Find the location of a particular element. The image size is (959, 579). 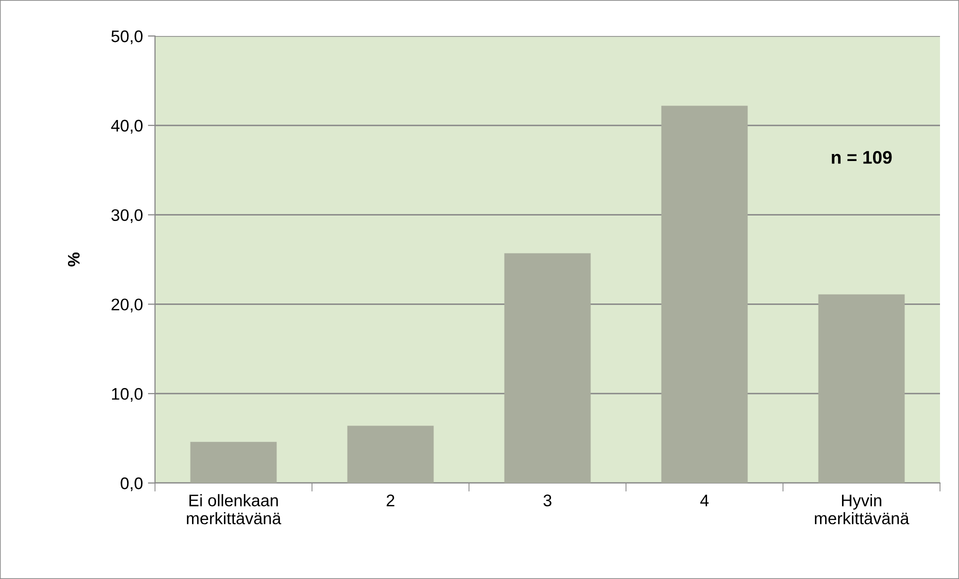

y-tick-label: 10,0 is located at coordinates (127, 395).